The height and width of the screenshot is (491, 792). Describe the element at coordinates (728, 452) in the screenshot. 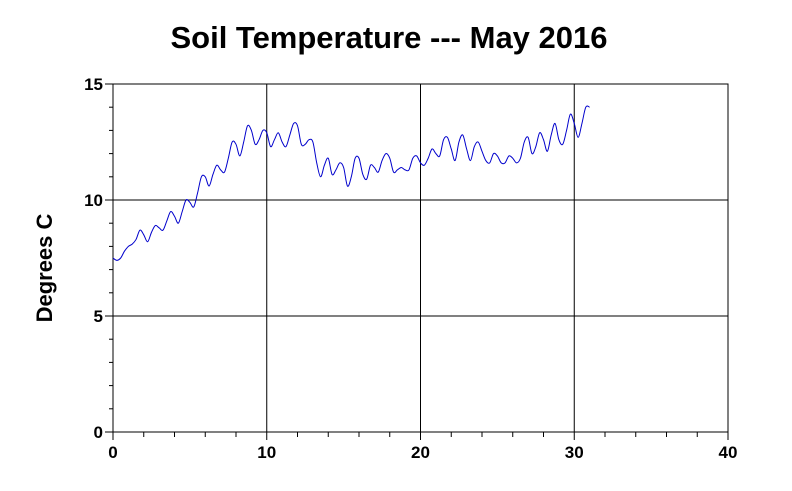

I see `x-tick-label-40: 40` at that location.